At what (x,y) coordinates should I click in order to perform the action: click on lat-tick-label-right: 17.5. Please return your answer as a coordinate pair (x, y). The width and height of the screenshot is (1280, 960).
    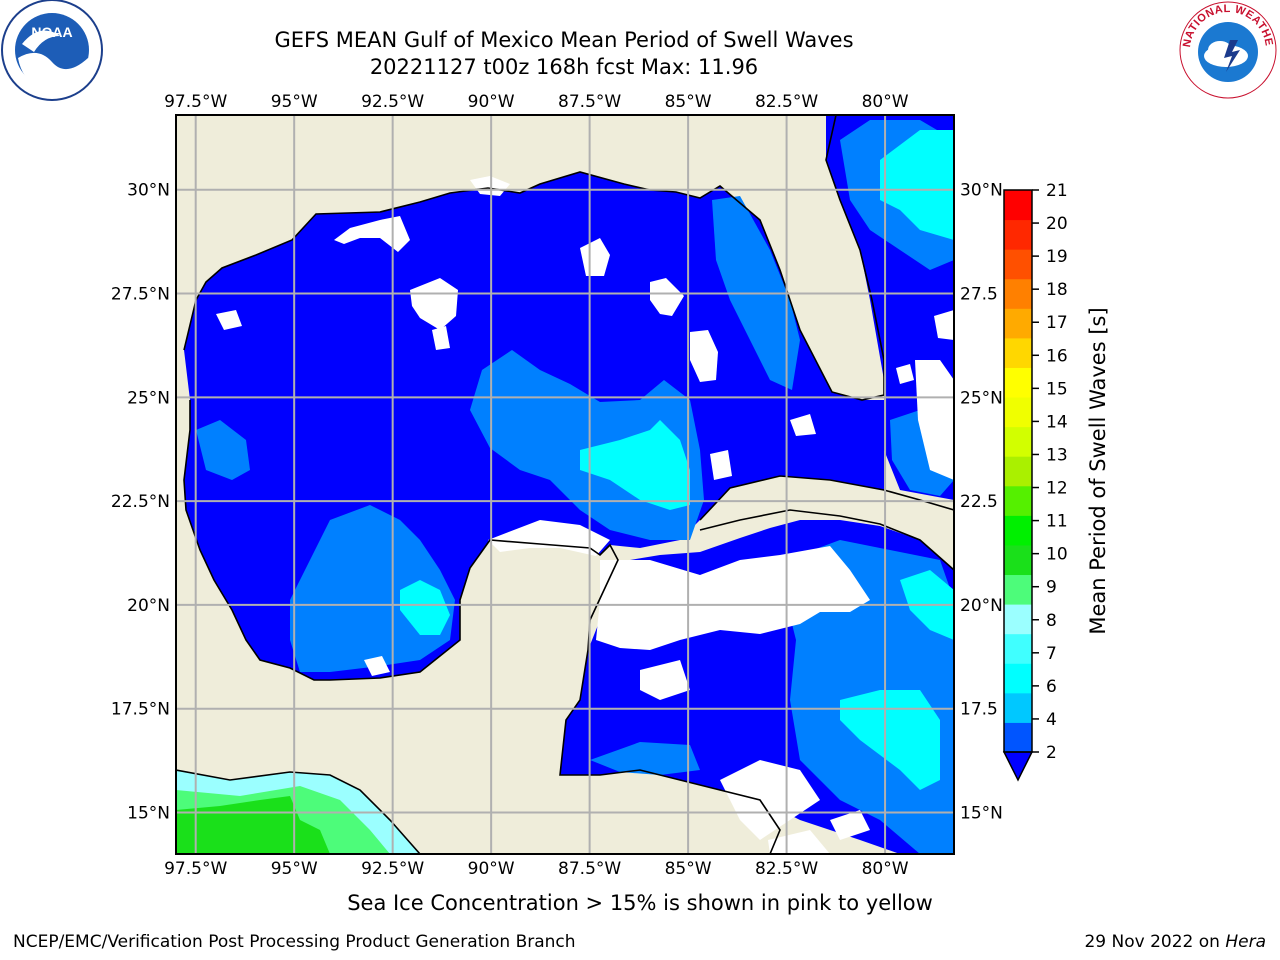
    Looking at the image, I should click on (979, 710).